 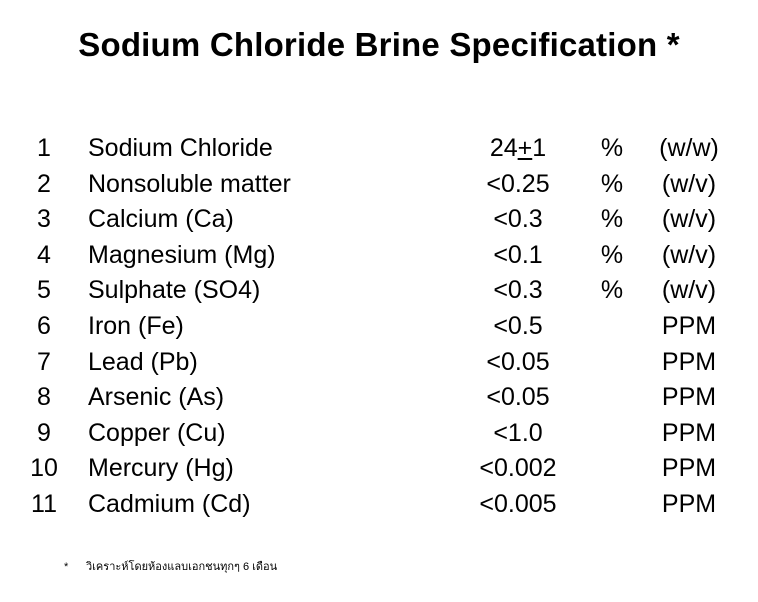 I want to click on value-tolerance: 1, so click(x=539, y=148).